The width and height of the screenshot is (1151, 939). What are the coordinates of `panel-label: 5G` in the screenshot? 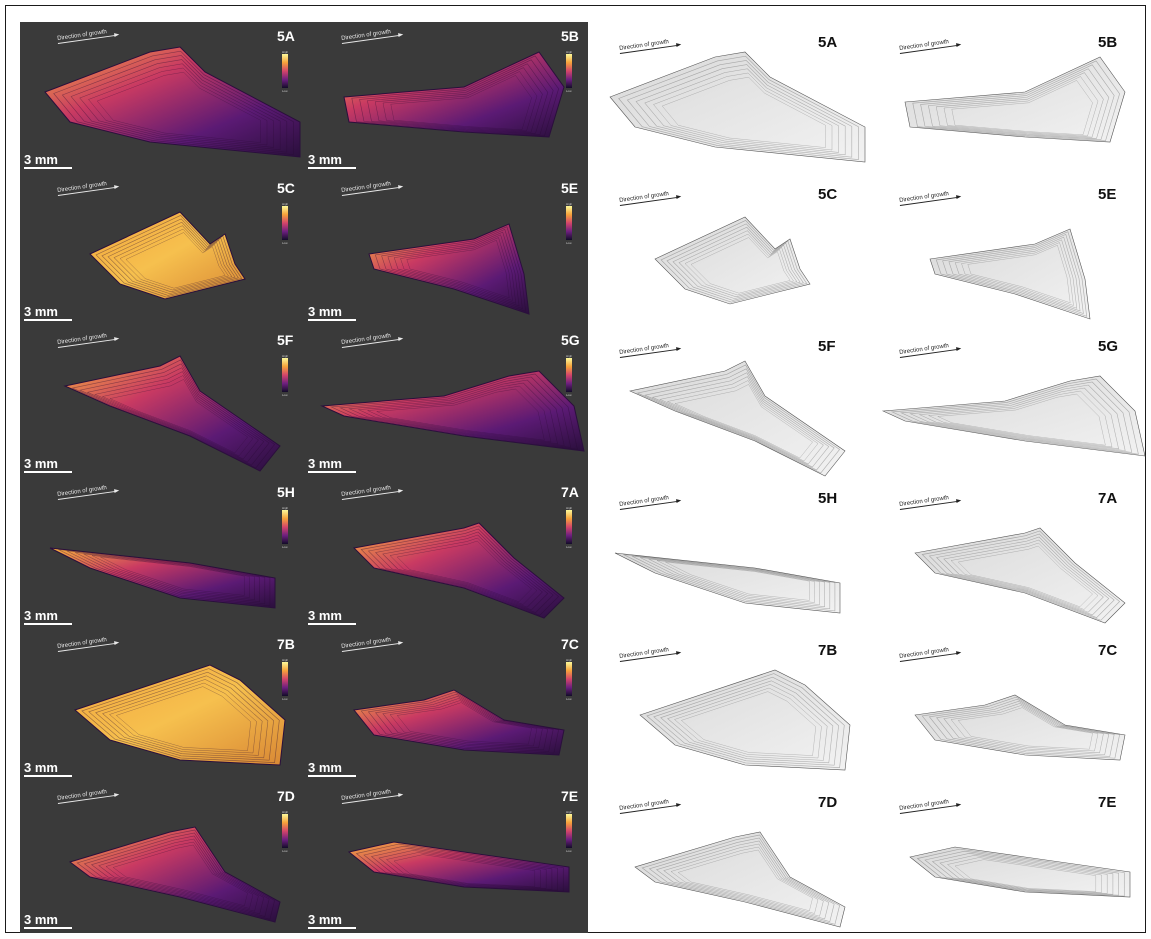 It's located at (1108, 346).